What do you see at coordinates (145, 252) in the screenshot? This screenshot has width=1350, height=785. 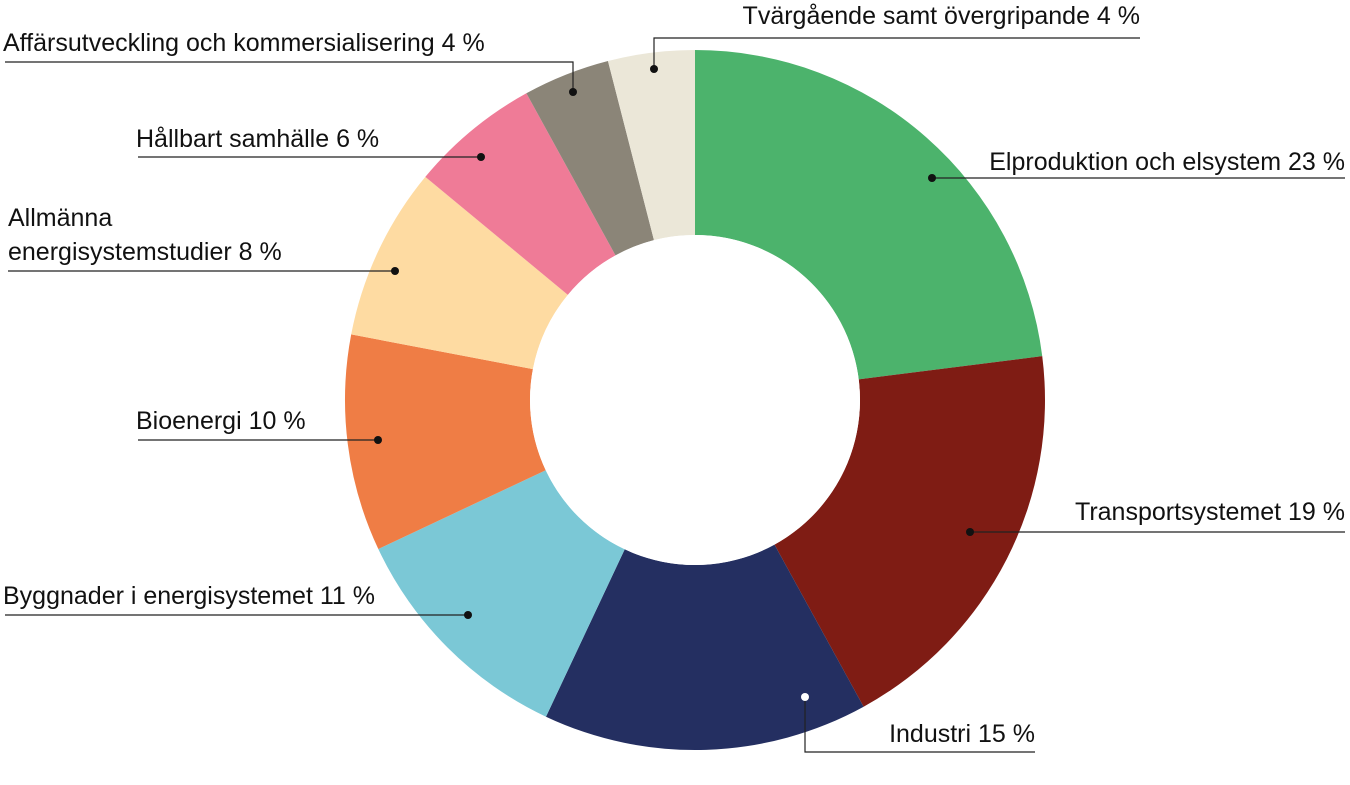 I see `slice-label: energisystemstudier 8 %` at bounding box center [145, 252].